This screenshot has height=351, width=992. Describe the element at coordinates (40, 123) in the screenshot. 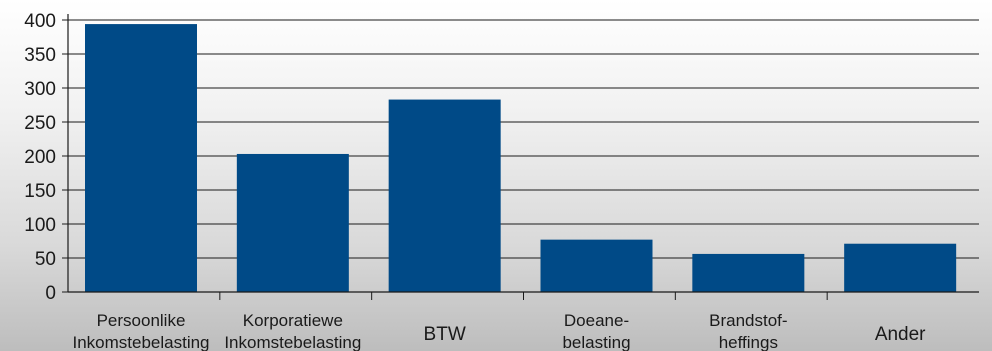

I see `y-tick-label: 250` at that location.